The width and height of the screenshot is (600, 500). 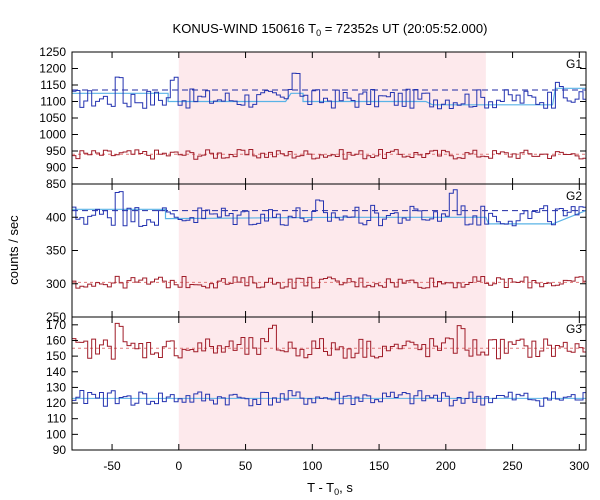 What do you see at coordinates (56, 434) in the screenshot?
I see `y-tick-label: 100` at bounding box center [56, 434].